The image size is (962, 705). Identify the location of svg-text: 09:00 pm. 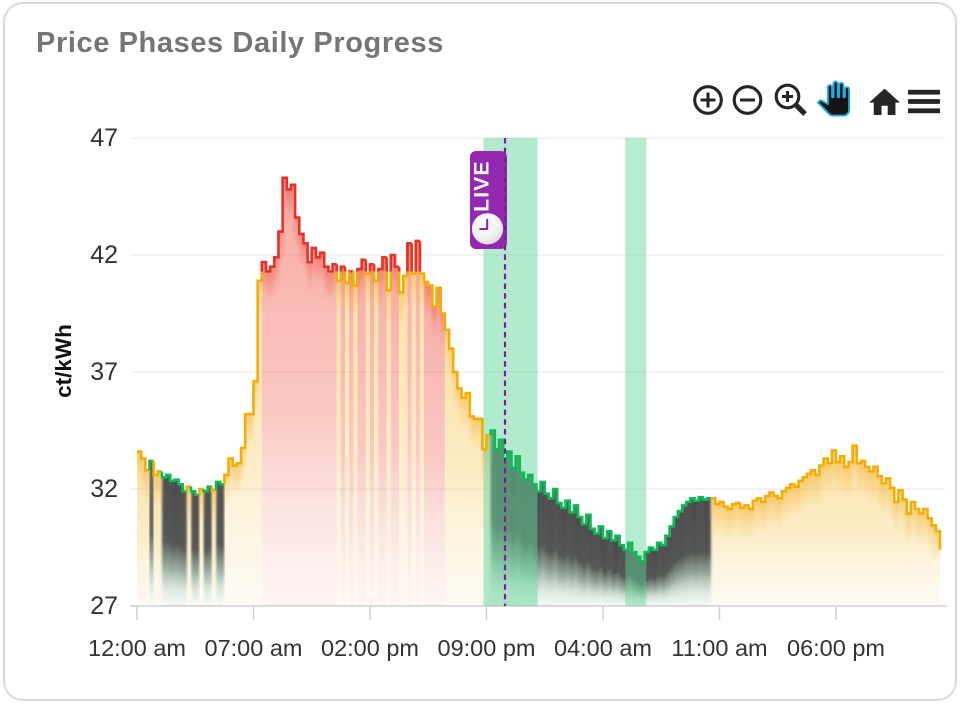
(487, 648).